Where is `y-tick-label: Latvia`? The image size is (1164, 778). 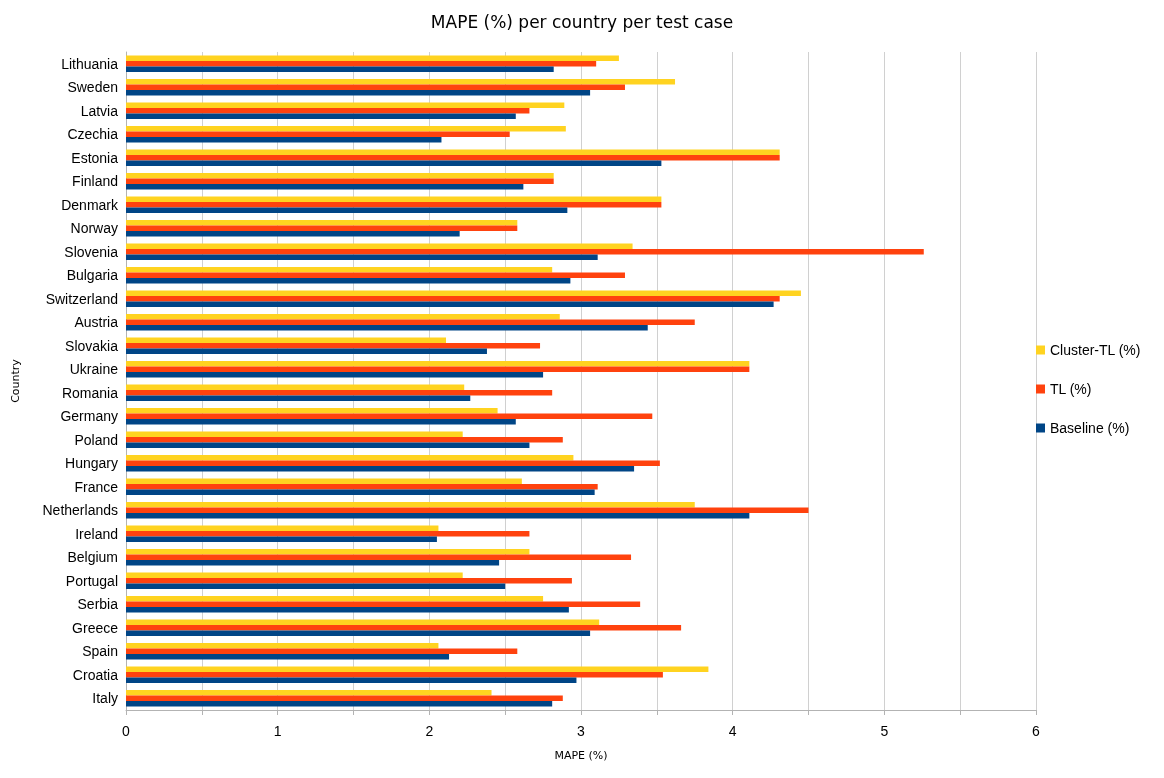 y-tick-label: Latvia is located at coordinates (99, 110).